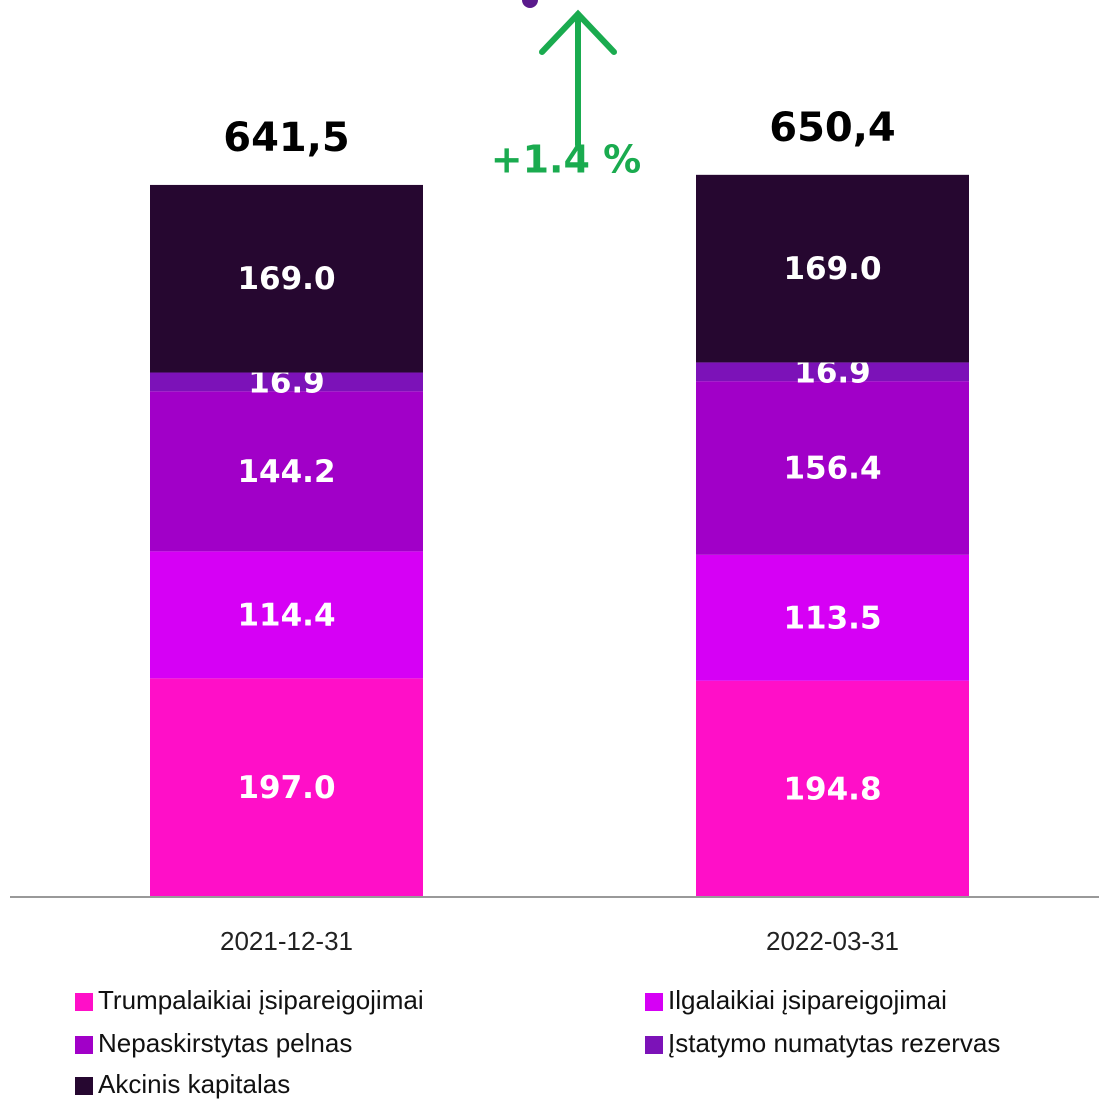  Describe the element at coordinates (194, 1084) in the screenshot. I see `legend-label: Akcinis kapitalas` at that location.